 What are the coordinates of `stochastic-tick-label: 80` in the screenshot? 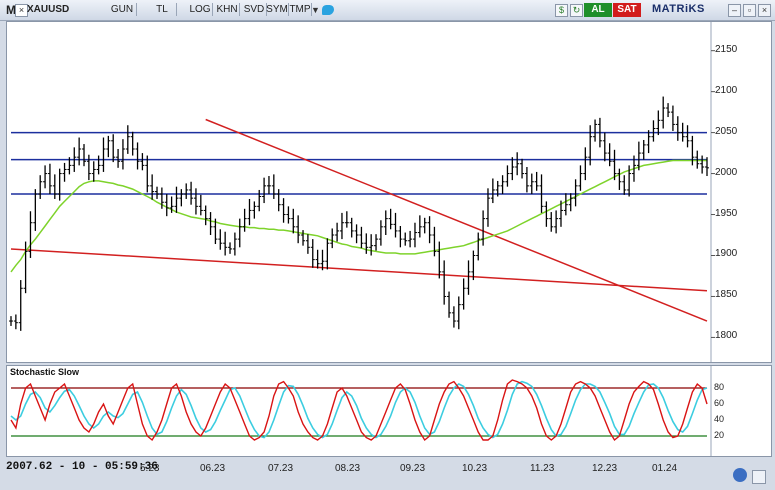 It's located at (719, 387).